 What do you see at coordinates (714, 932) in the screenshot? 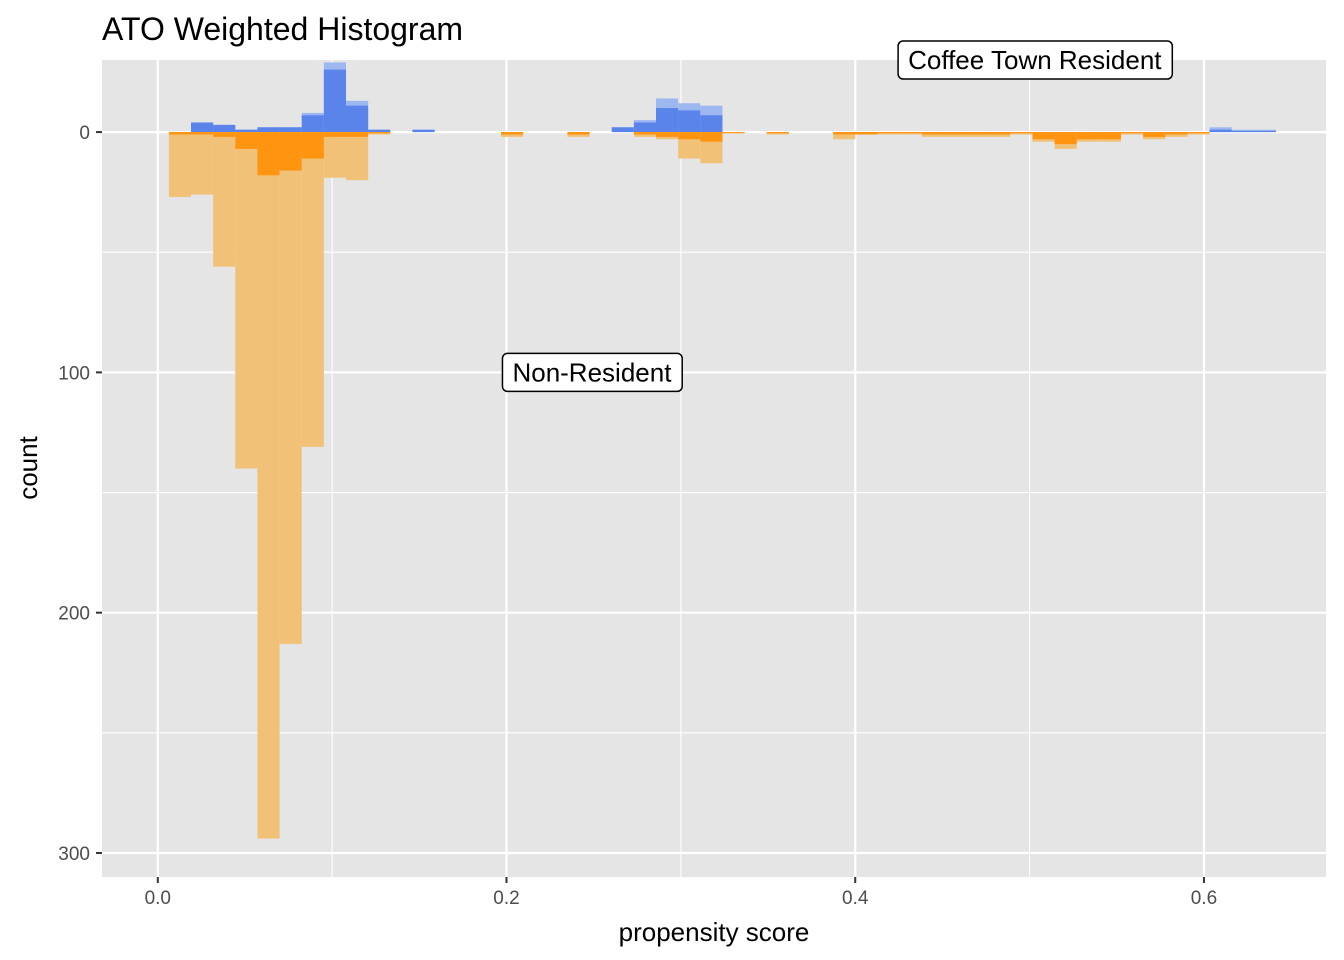
I see `x-axis-label: propensity score` at bounding box center [714, 932].